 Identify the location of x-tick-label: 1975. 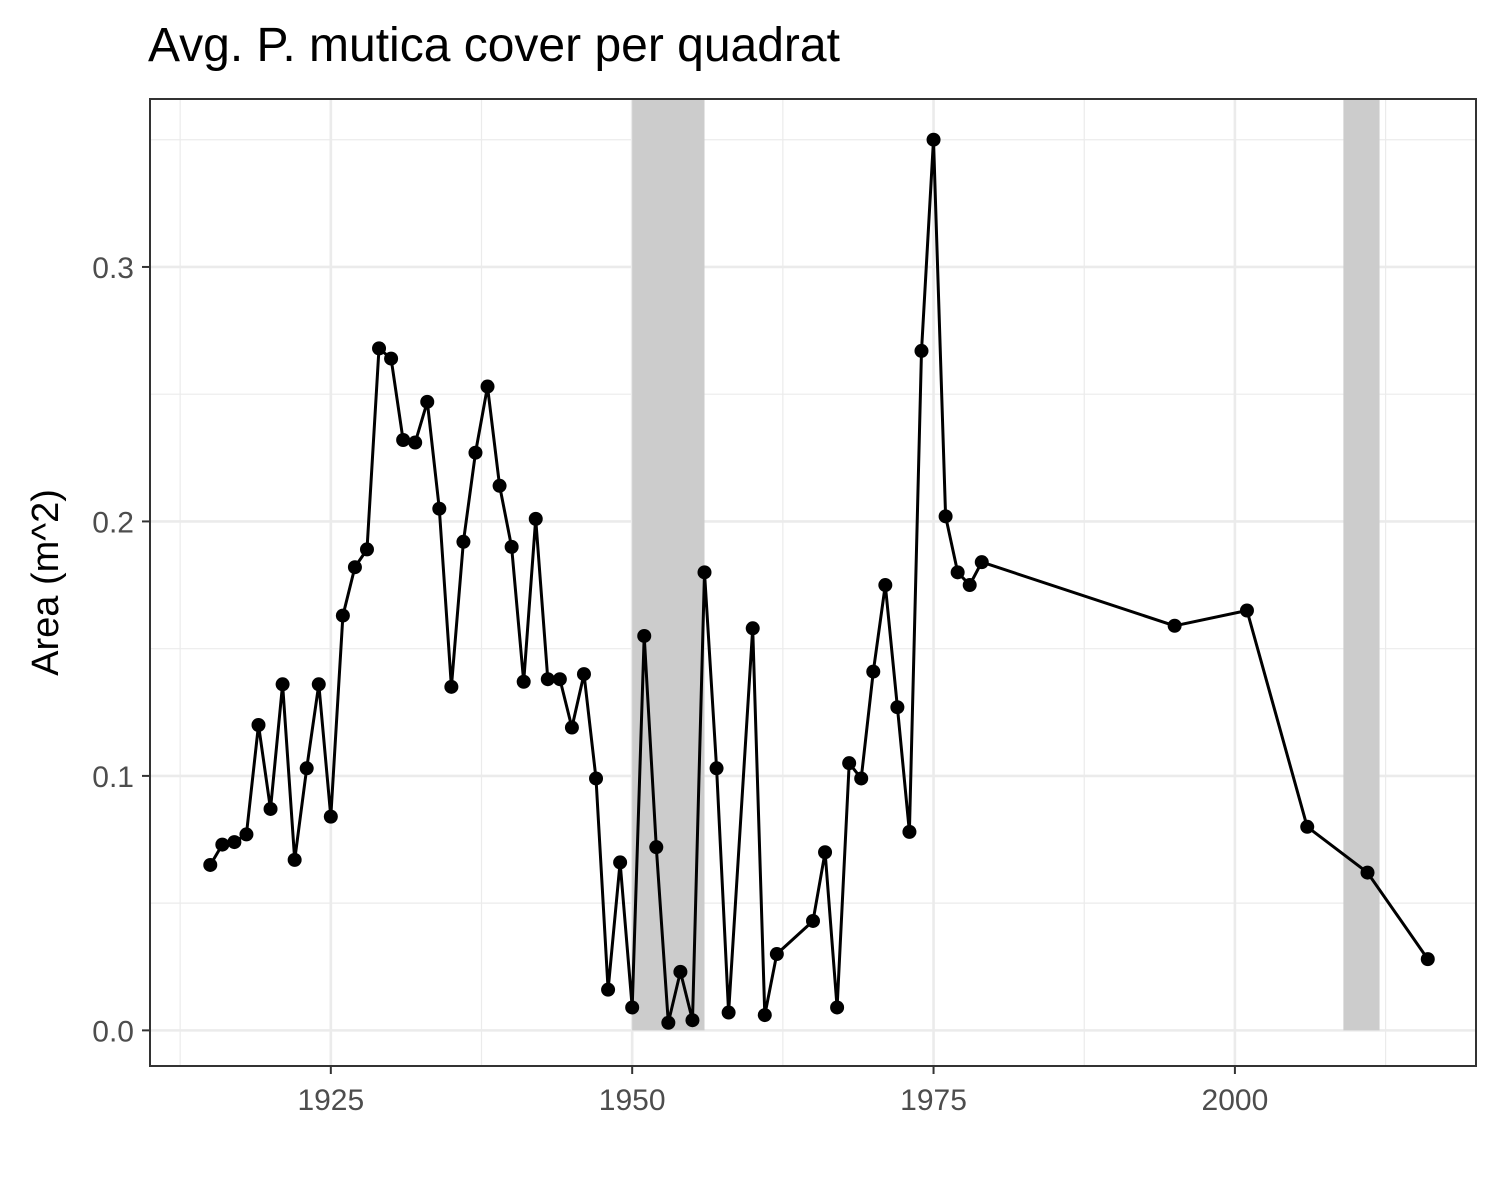
(933, 1100).